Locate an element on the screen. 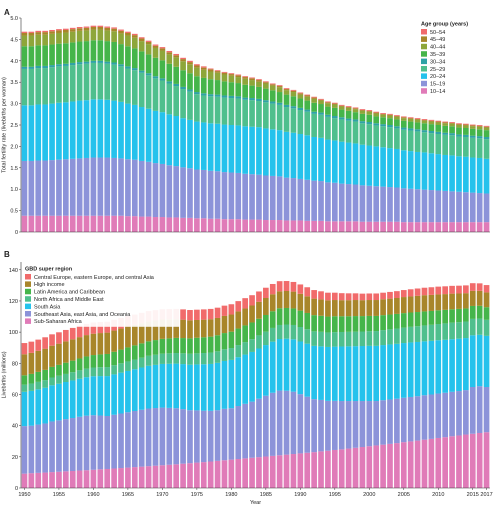 The width and height of the screenshot is (493, 510). legend-label: 20–24 is located at coordinates (437, 77).